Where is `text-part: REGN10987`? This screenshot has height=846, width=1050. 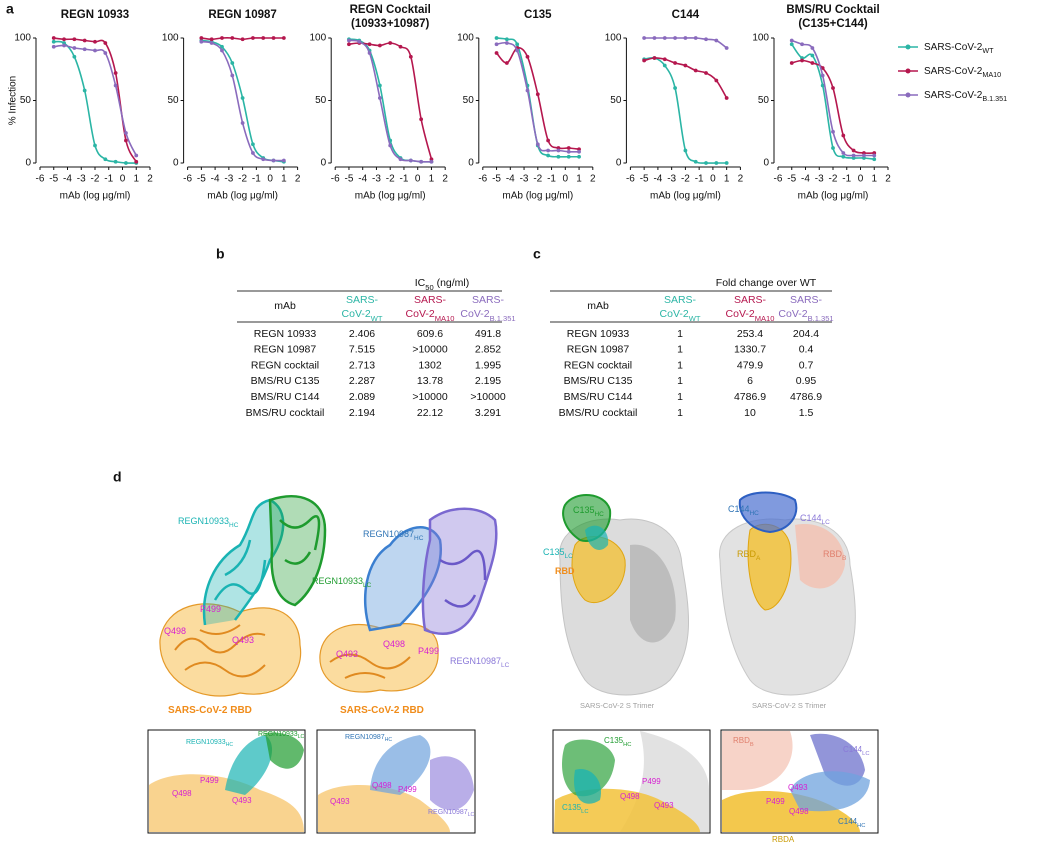 text-part: REGN10987 is located at coordinates (365, 737).